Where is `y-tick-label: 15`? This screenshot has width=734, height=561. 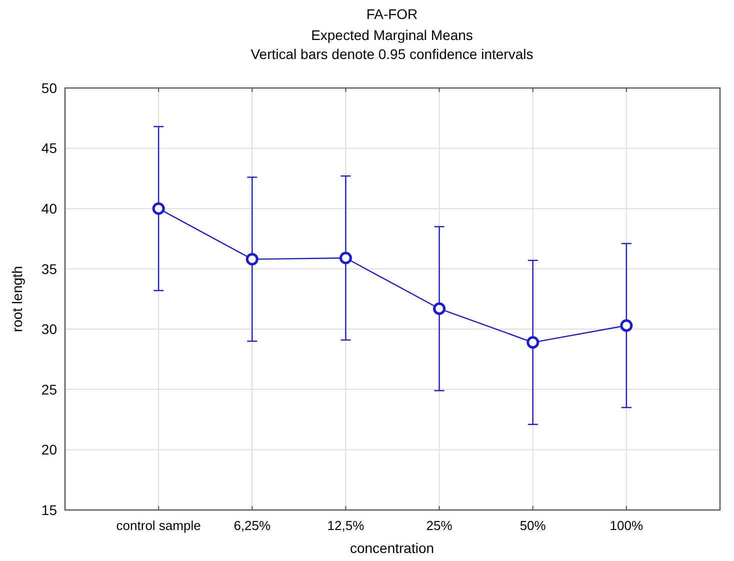 y-tick-label: 15 is located at coordinates (49, 510).